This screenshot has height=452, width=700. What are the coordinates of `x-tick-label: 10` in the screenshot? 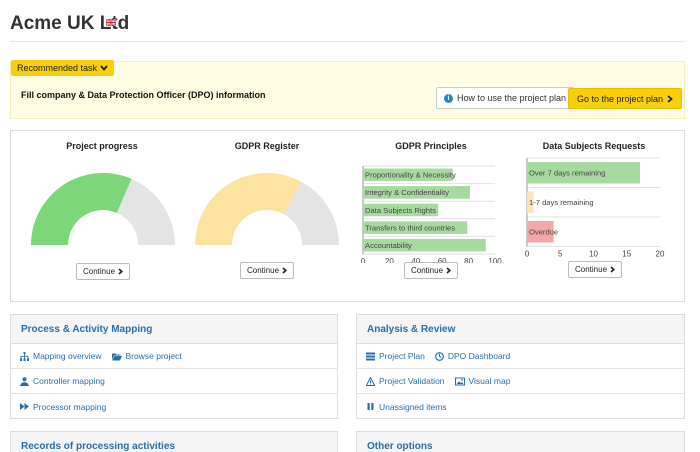 It's located at (593, 254).